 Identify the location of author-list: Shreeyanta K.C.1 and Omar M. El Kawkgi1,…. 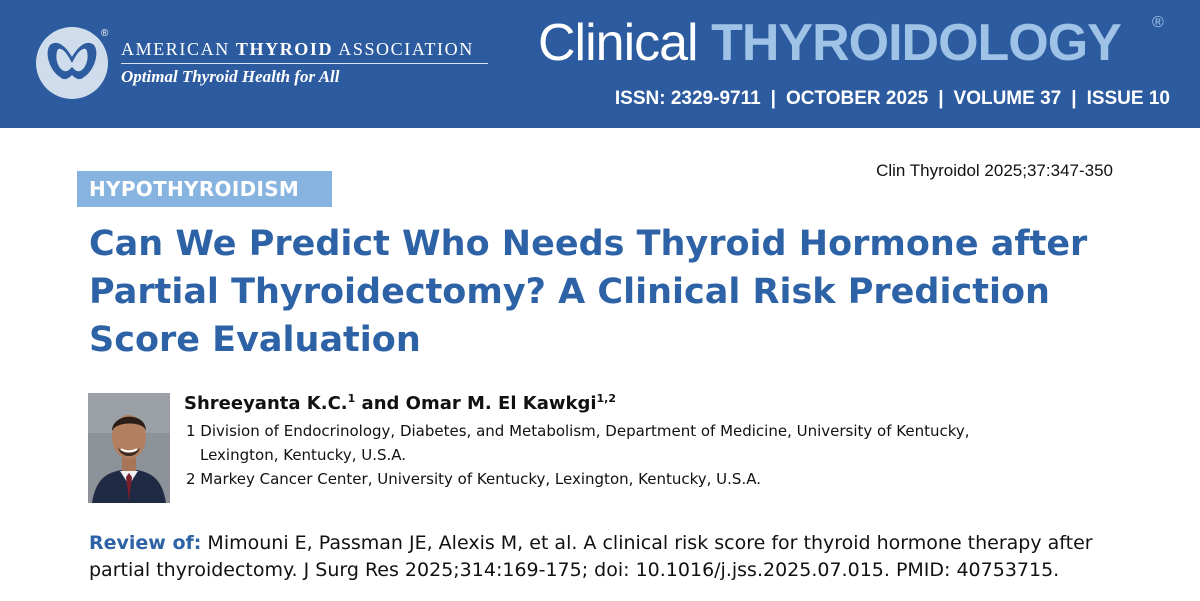
(400, 403).